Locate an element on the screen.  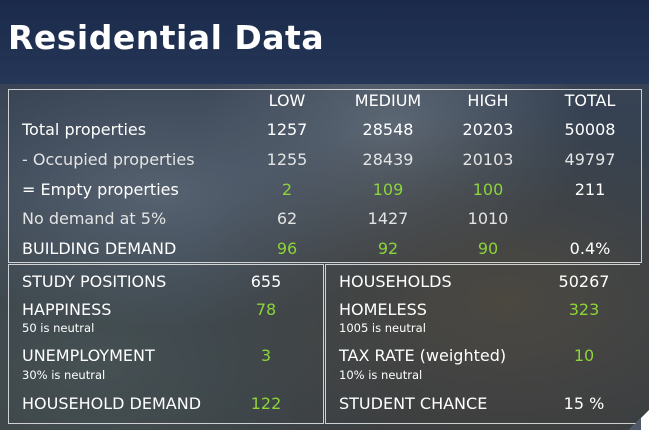
stat-label-unemployment: UNEMPLOYMENT is located at coordinates (88, 355).